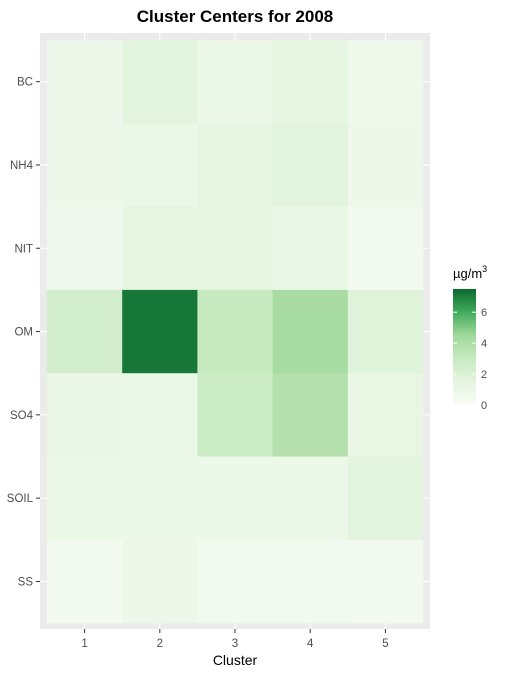  I want to click on legend-title: µg/m3, so click(470, 272).